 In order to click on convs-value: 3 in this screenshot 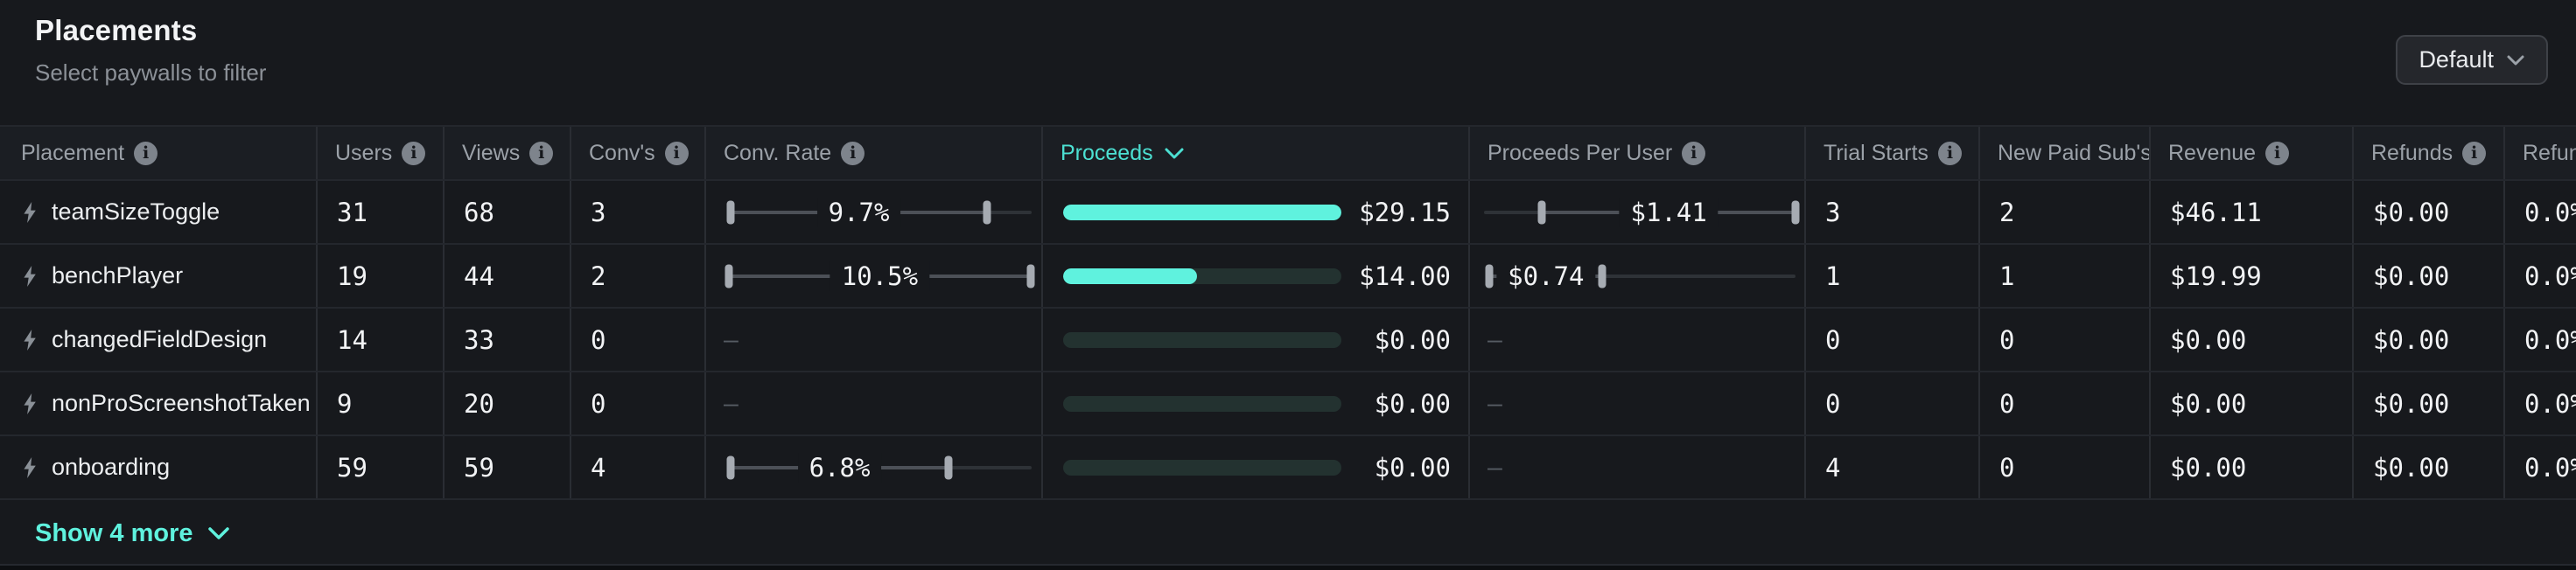, I will do `click(598, 212)`.